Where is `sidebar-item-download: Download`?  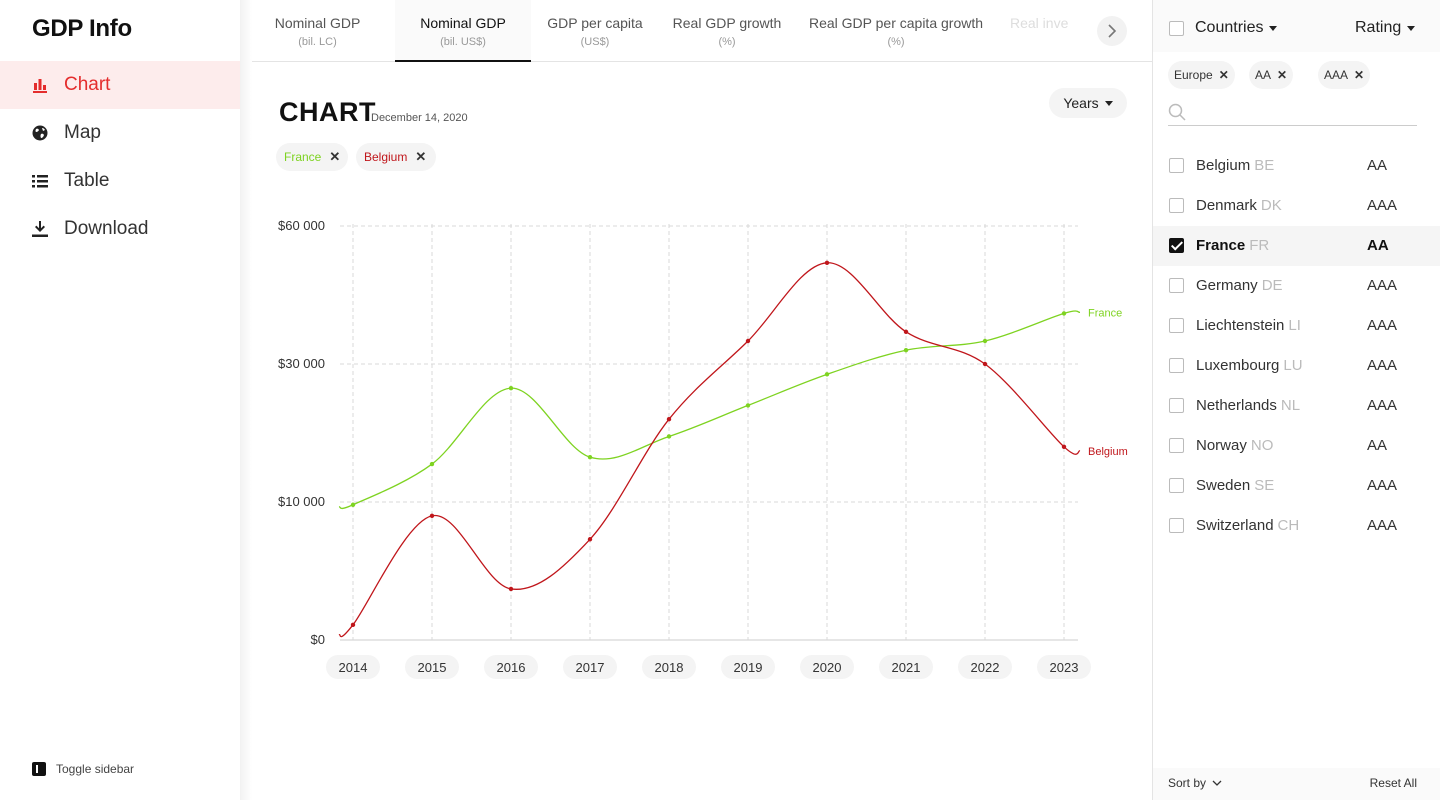 sidebar-item-download: Download is located at coordinates (120, 229).